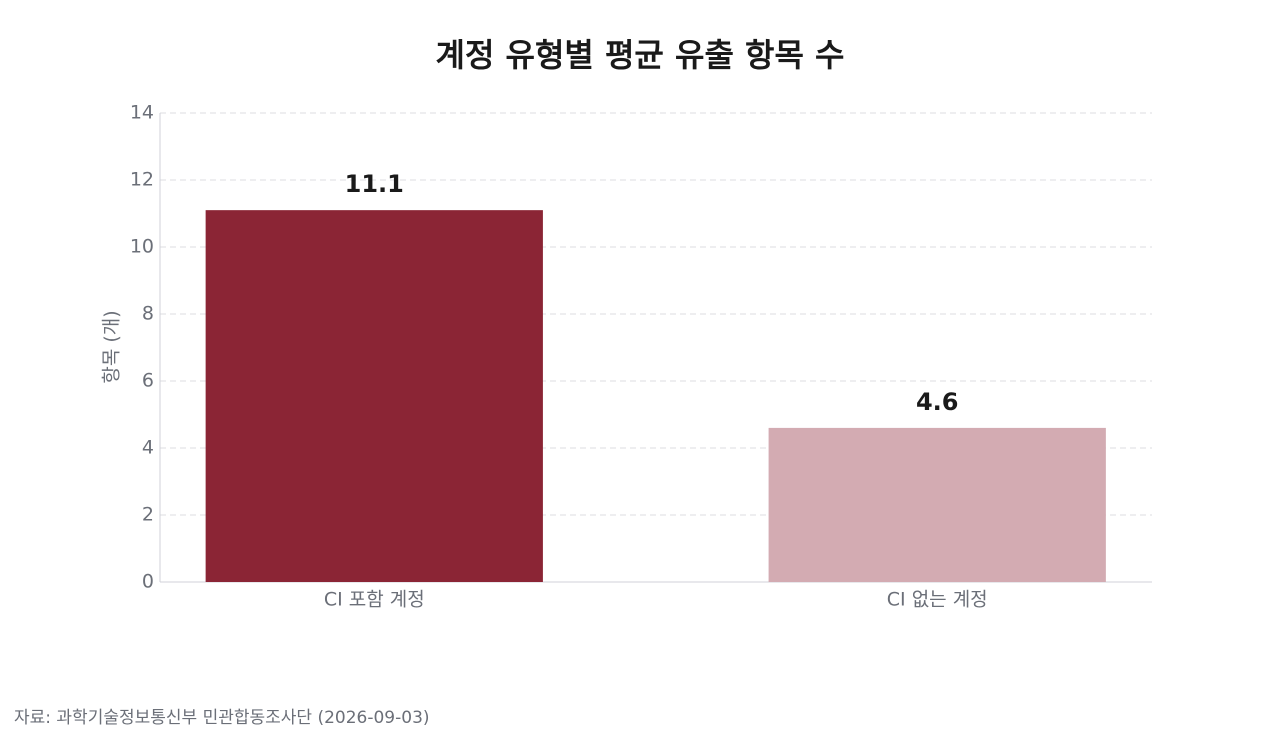 Image resolution: width=1280 pixels, height=747 pixels. I want to click on x-tick-label: CI 없는 계정, so click(937, 600).